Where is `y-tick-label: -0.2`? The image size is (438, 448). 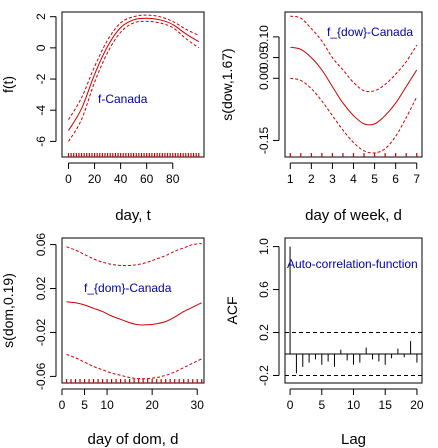
y-tick-label: -0.2 is located at coordinates (264, 375).